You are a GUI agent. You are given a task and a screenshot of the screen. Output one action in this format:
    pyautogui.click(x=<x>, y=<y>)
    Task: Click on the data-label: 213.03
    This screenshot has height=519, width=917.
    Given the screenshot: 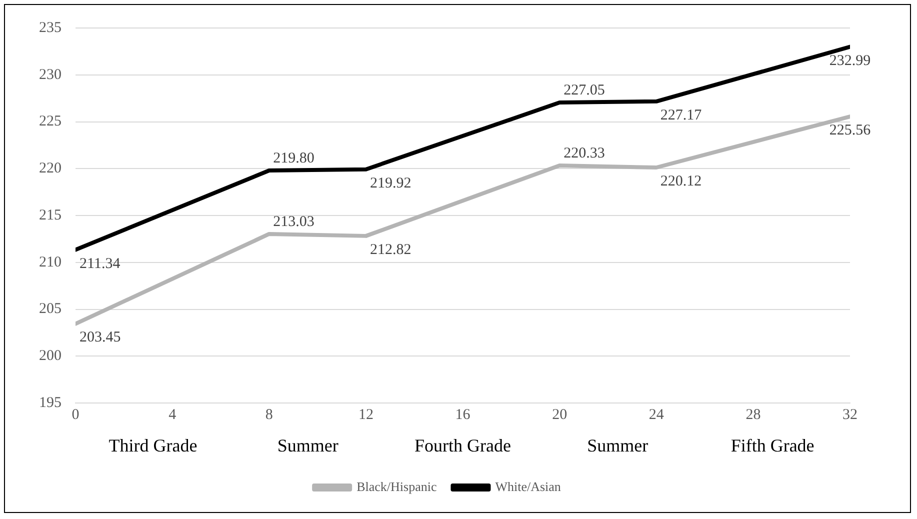 What is the action you would take?
    pyautogui.click(x=293, y=222)
    